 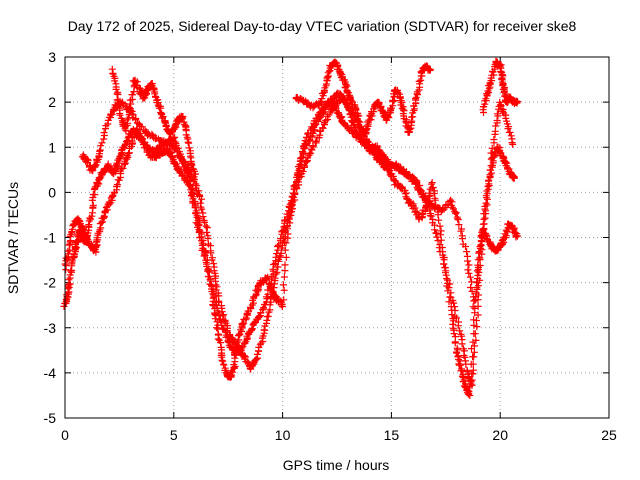 I want to click on x-tick-label: 20, so click(x=500, y=435).